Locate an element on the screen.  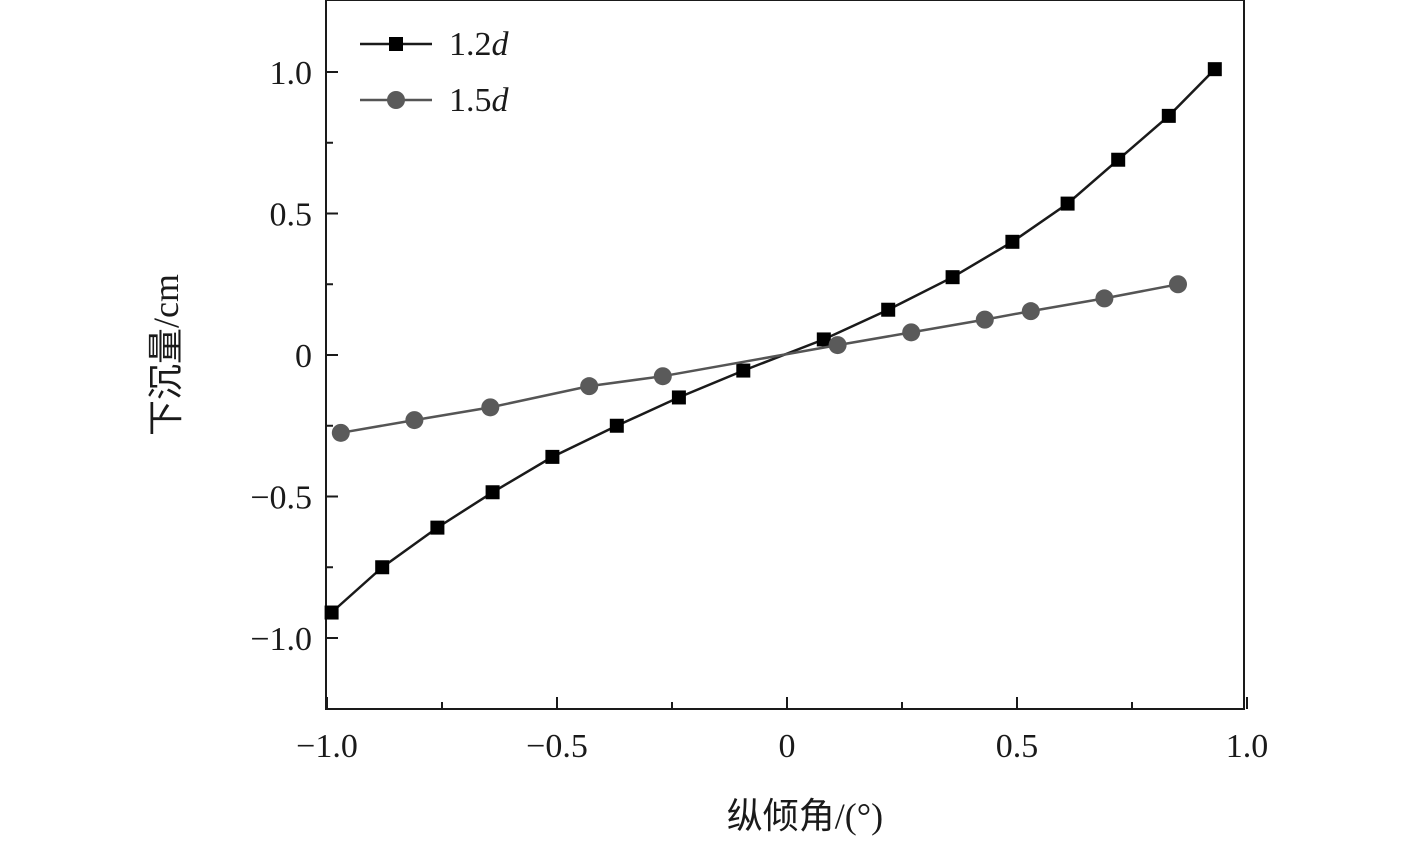
x-tick-label-2: 0 is located at coordinates (787, 746).